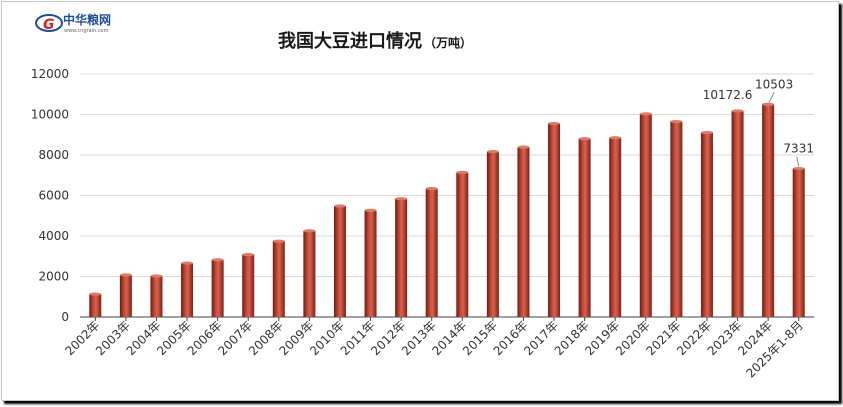 This screenshot has width=843, height=407. Describe the element at coordinates (53, 236) in the screenshot. I see `y-tick-label: 4000` at that location.